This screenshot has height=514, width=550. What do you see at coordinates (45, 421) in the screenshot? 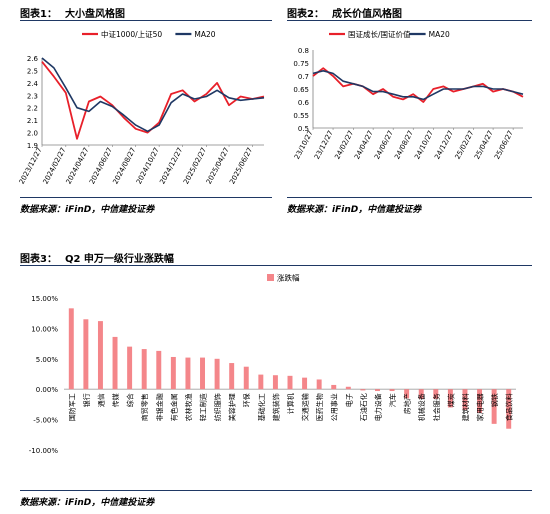
I see `chart-3-y-tick-label: -5.00%` at bounding box center [45, 421].